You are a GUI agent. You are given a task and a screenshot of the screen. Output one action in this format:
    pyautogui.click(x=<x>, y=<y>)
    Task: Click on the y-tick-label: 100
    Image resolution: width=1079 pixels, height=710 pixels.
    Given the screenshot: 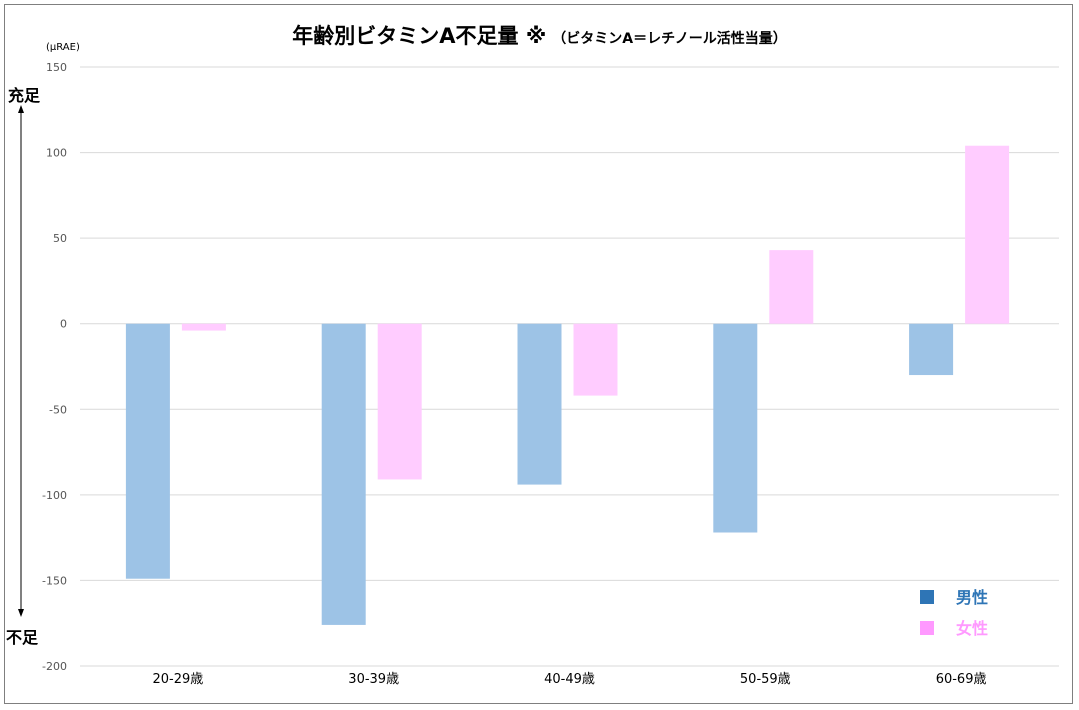 What is the action you would take?
    pyautogui.click(x=56, y=153)
    